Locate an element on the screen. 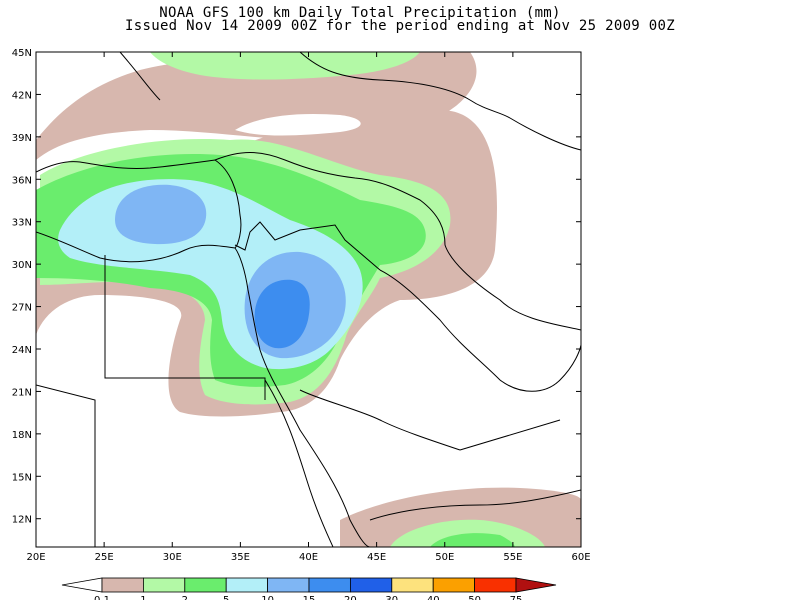 Image resolution: width=800 pixels, height=600 pixels. lat-tick-label: 36N is located at coordinates (22, 180).